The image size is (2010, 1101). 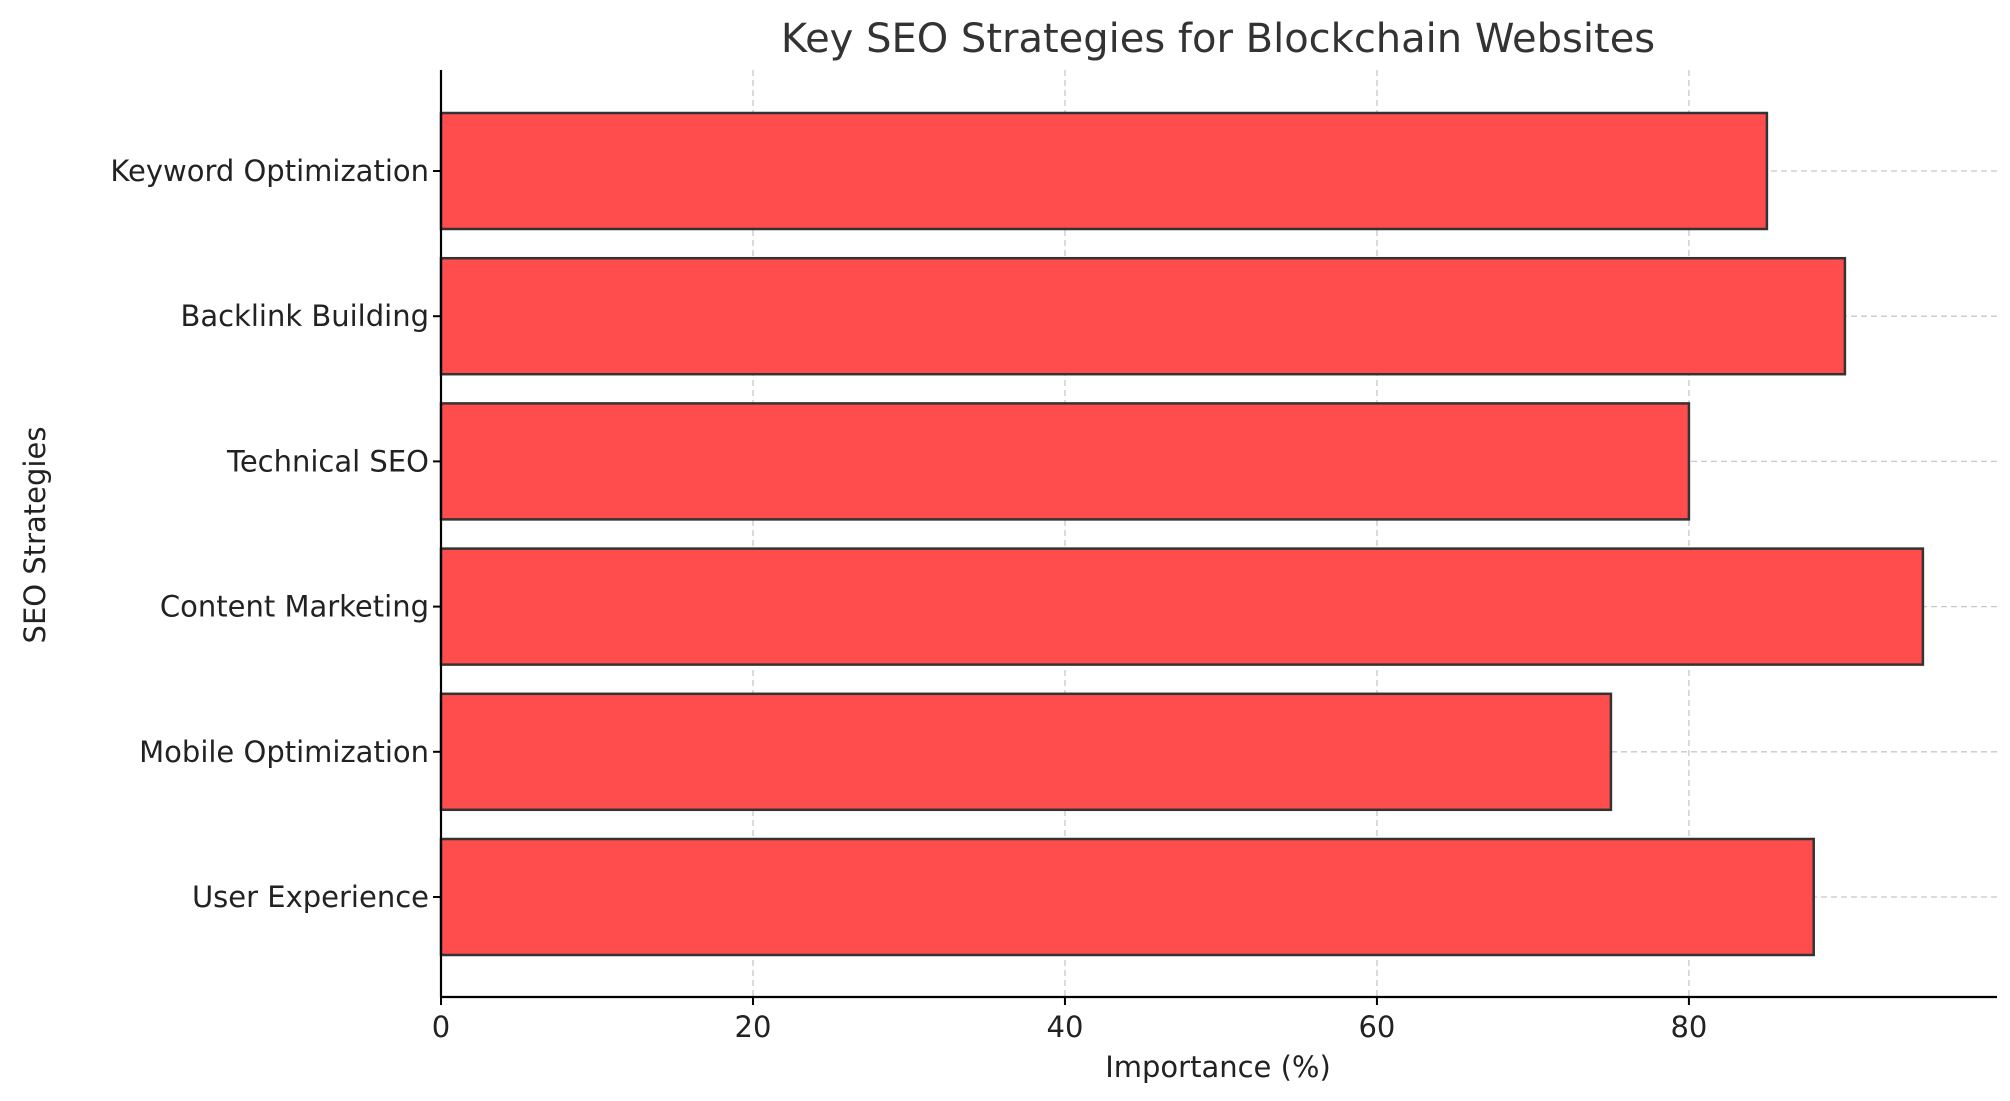 What do you see at coordinates (1065, 461) in the screenshot?
I see `bar-technical-seo` at bounding box center [1065, 461].